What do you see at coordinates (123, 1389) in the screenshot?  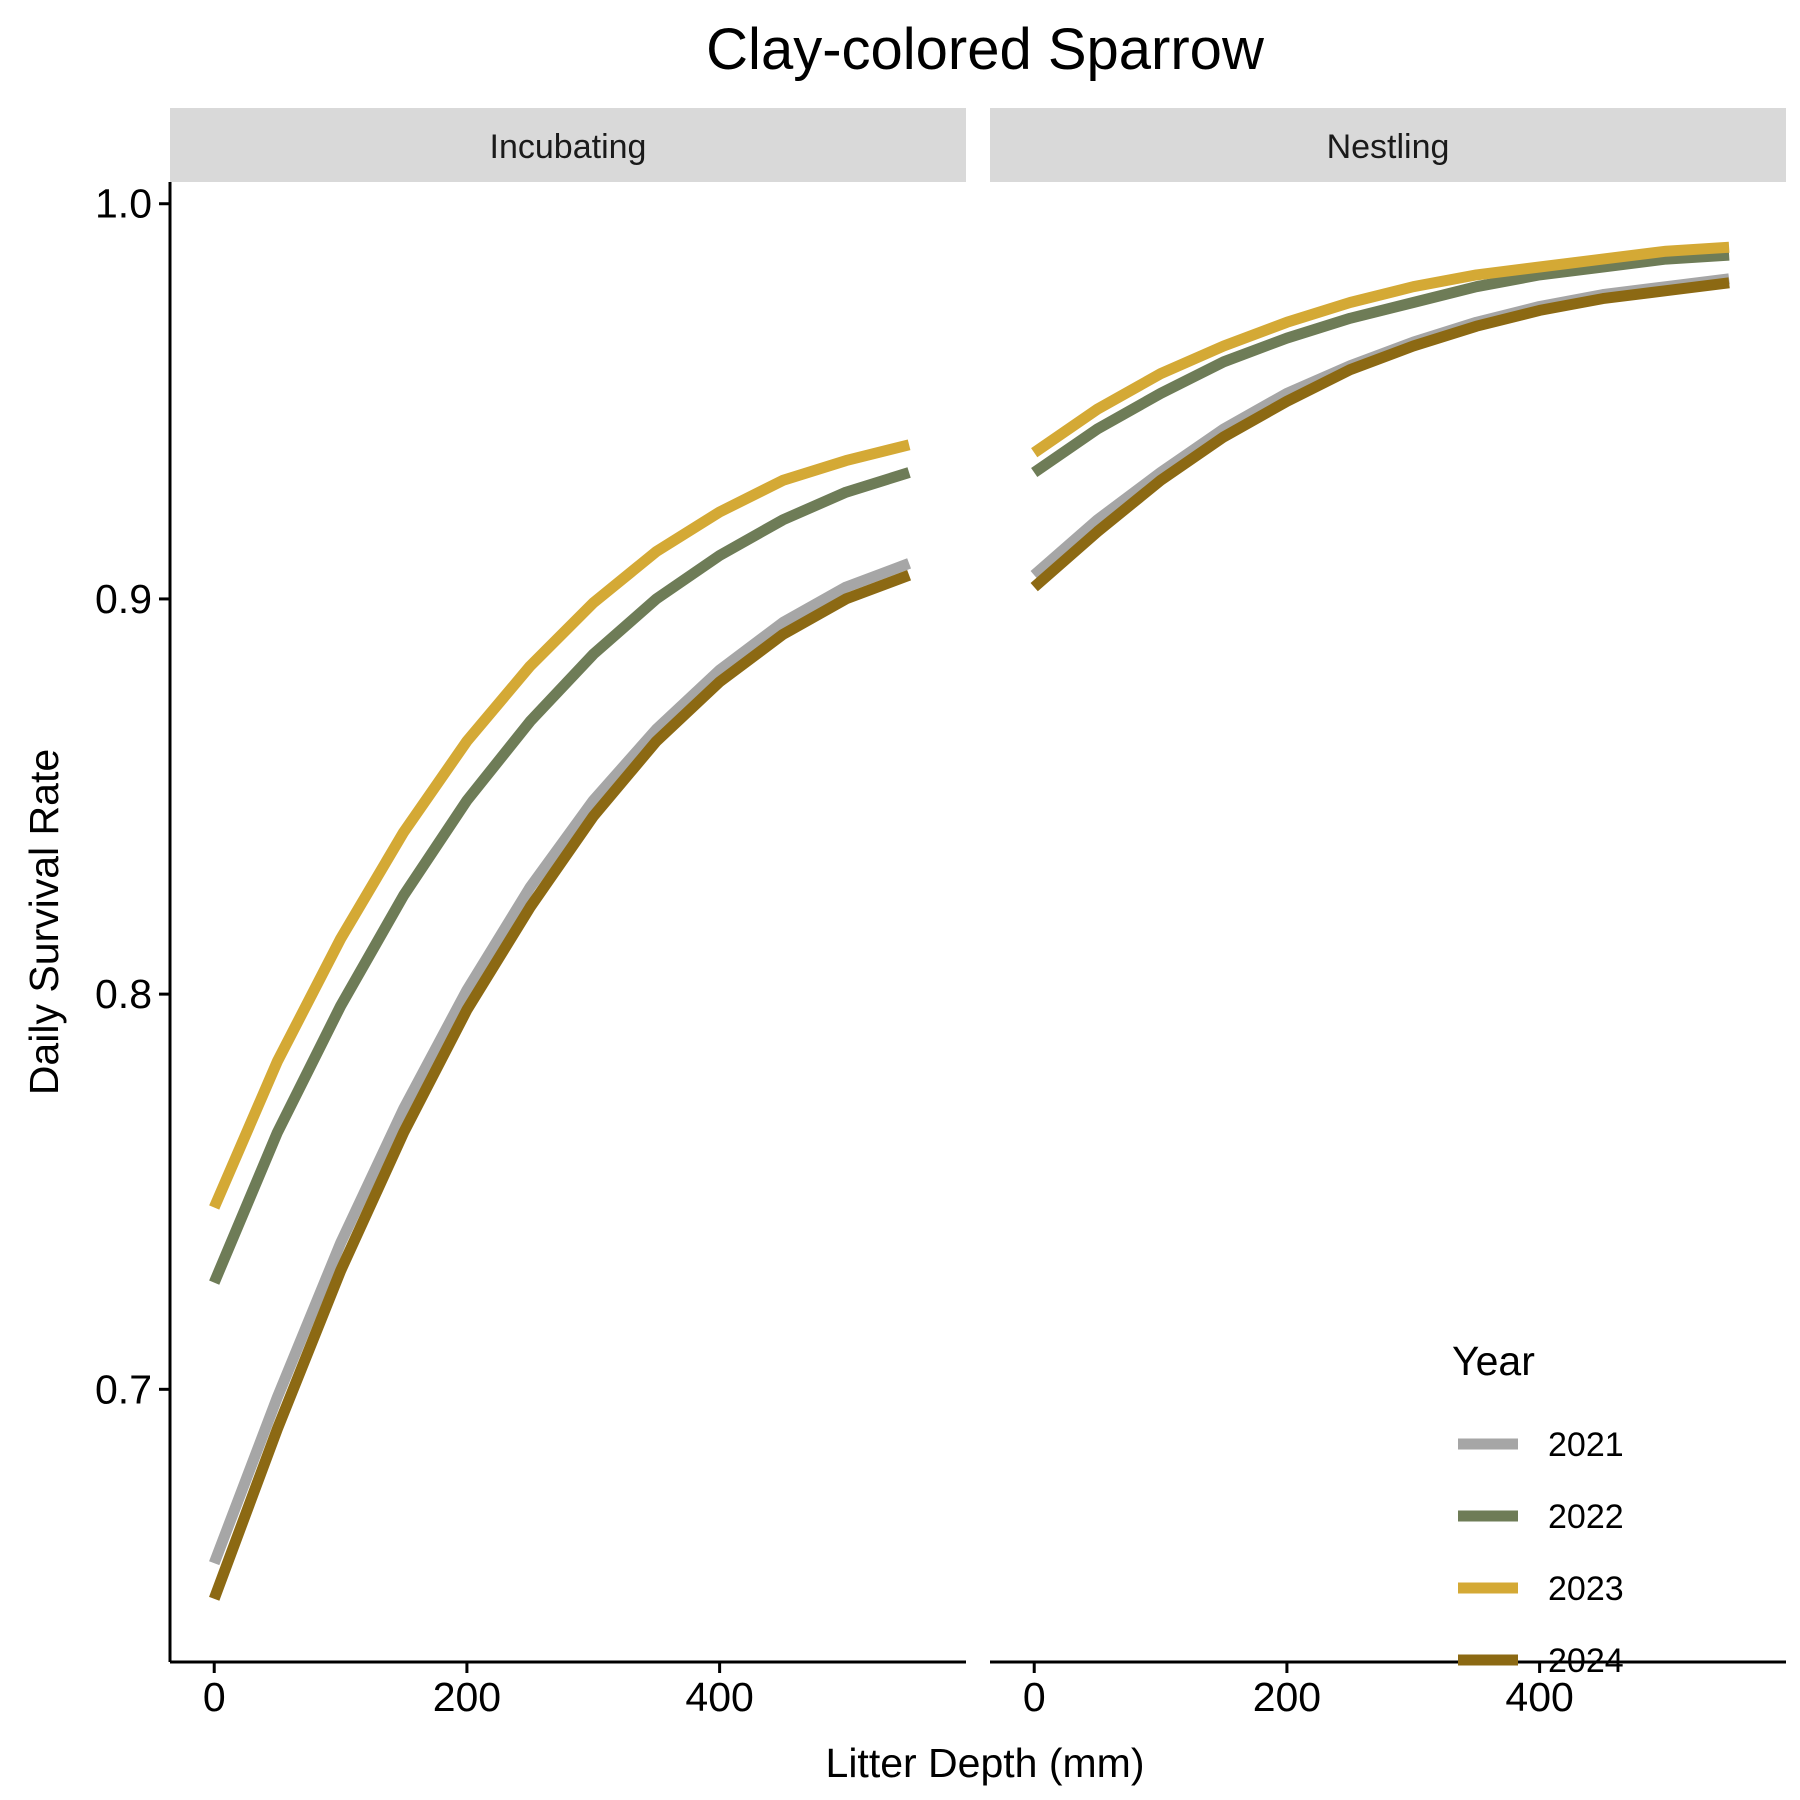 I see `y-tick-label: 0.7` at bounding box center [123, 1389].